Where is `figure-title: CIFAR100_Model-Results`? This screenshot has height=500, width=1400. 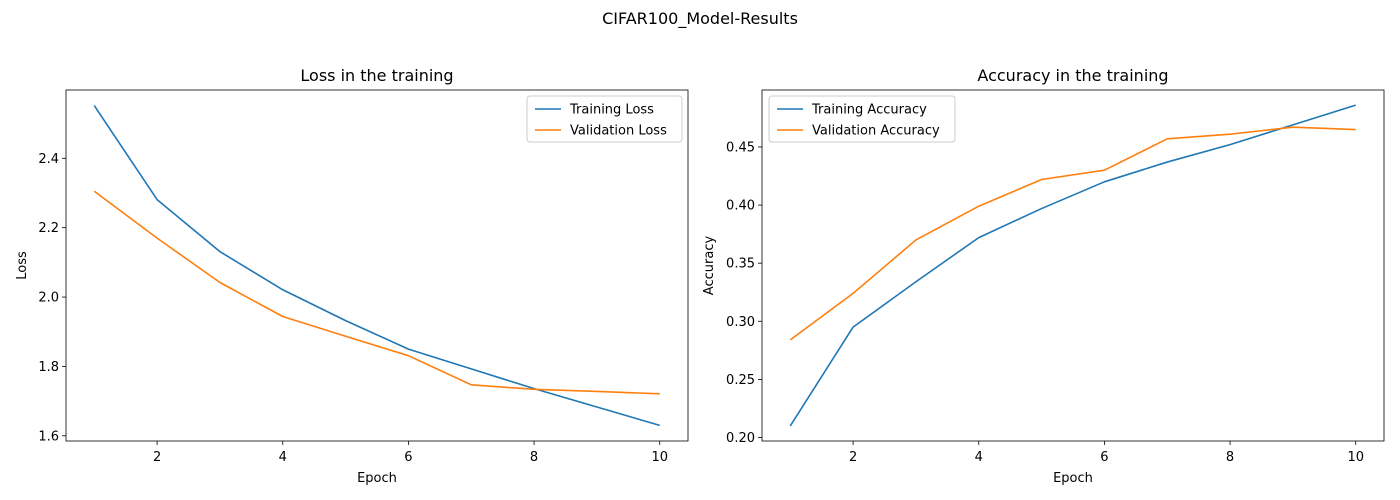 figure-title: CIFAR100_Model-Results is located at coordinates (700, 19).